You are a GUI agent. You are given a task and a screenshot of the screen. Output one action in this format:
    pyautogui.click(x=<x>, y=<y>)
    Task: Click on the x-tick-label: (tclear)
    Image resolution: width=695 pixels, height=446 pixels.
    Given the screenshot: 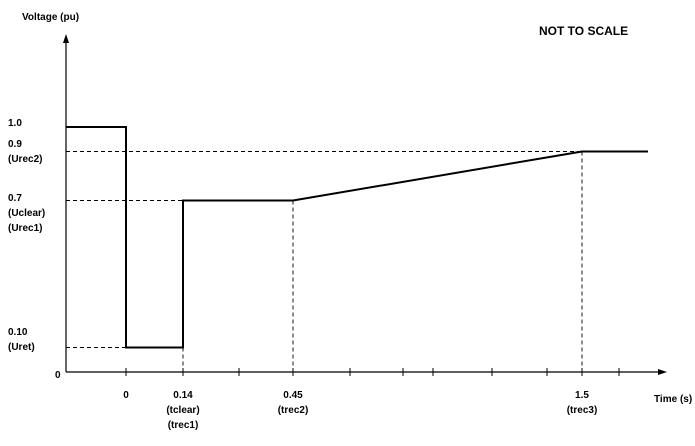 What is the action you would take?
    pyautogui.click(x=182, y=410)
    